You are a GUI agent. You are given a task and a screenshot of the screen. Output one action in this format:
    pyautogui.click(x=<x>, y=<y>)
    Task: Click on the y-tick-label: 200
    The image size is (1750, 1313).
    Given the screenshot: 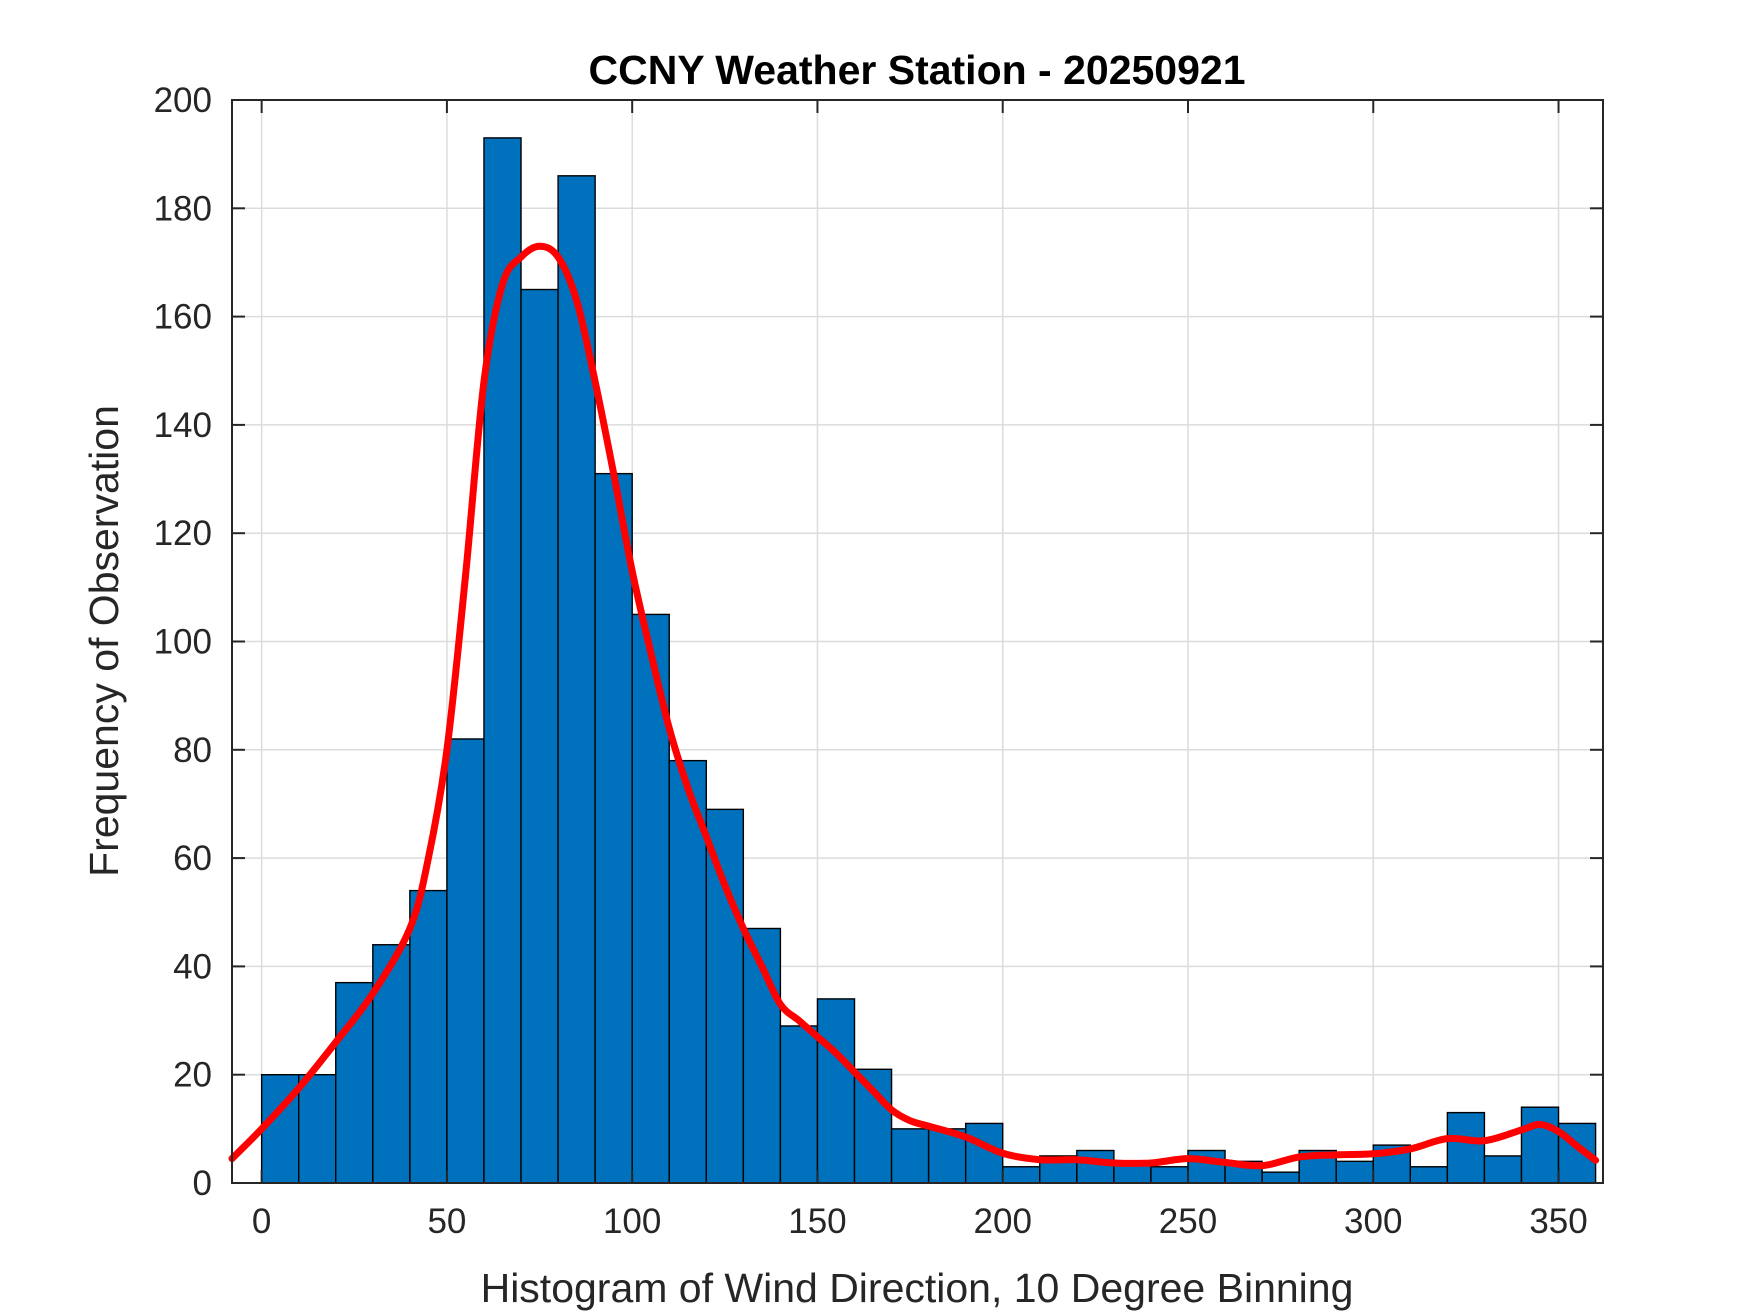 What is the action you would take?
    pyautogui.click(x=183, y=100)
    